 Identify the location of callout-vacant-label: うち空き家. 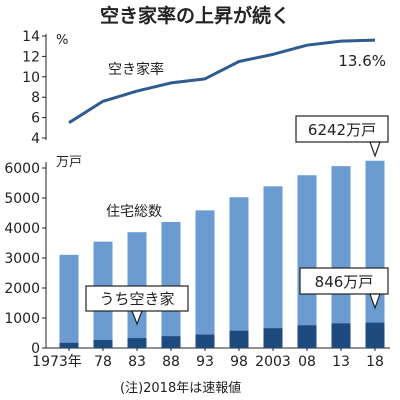
(136, 299).